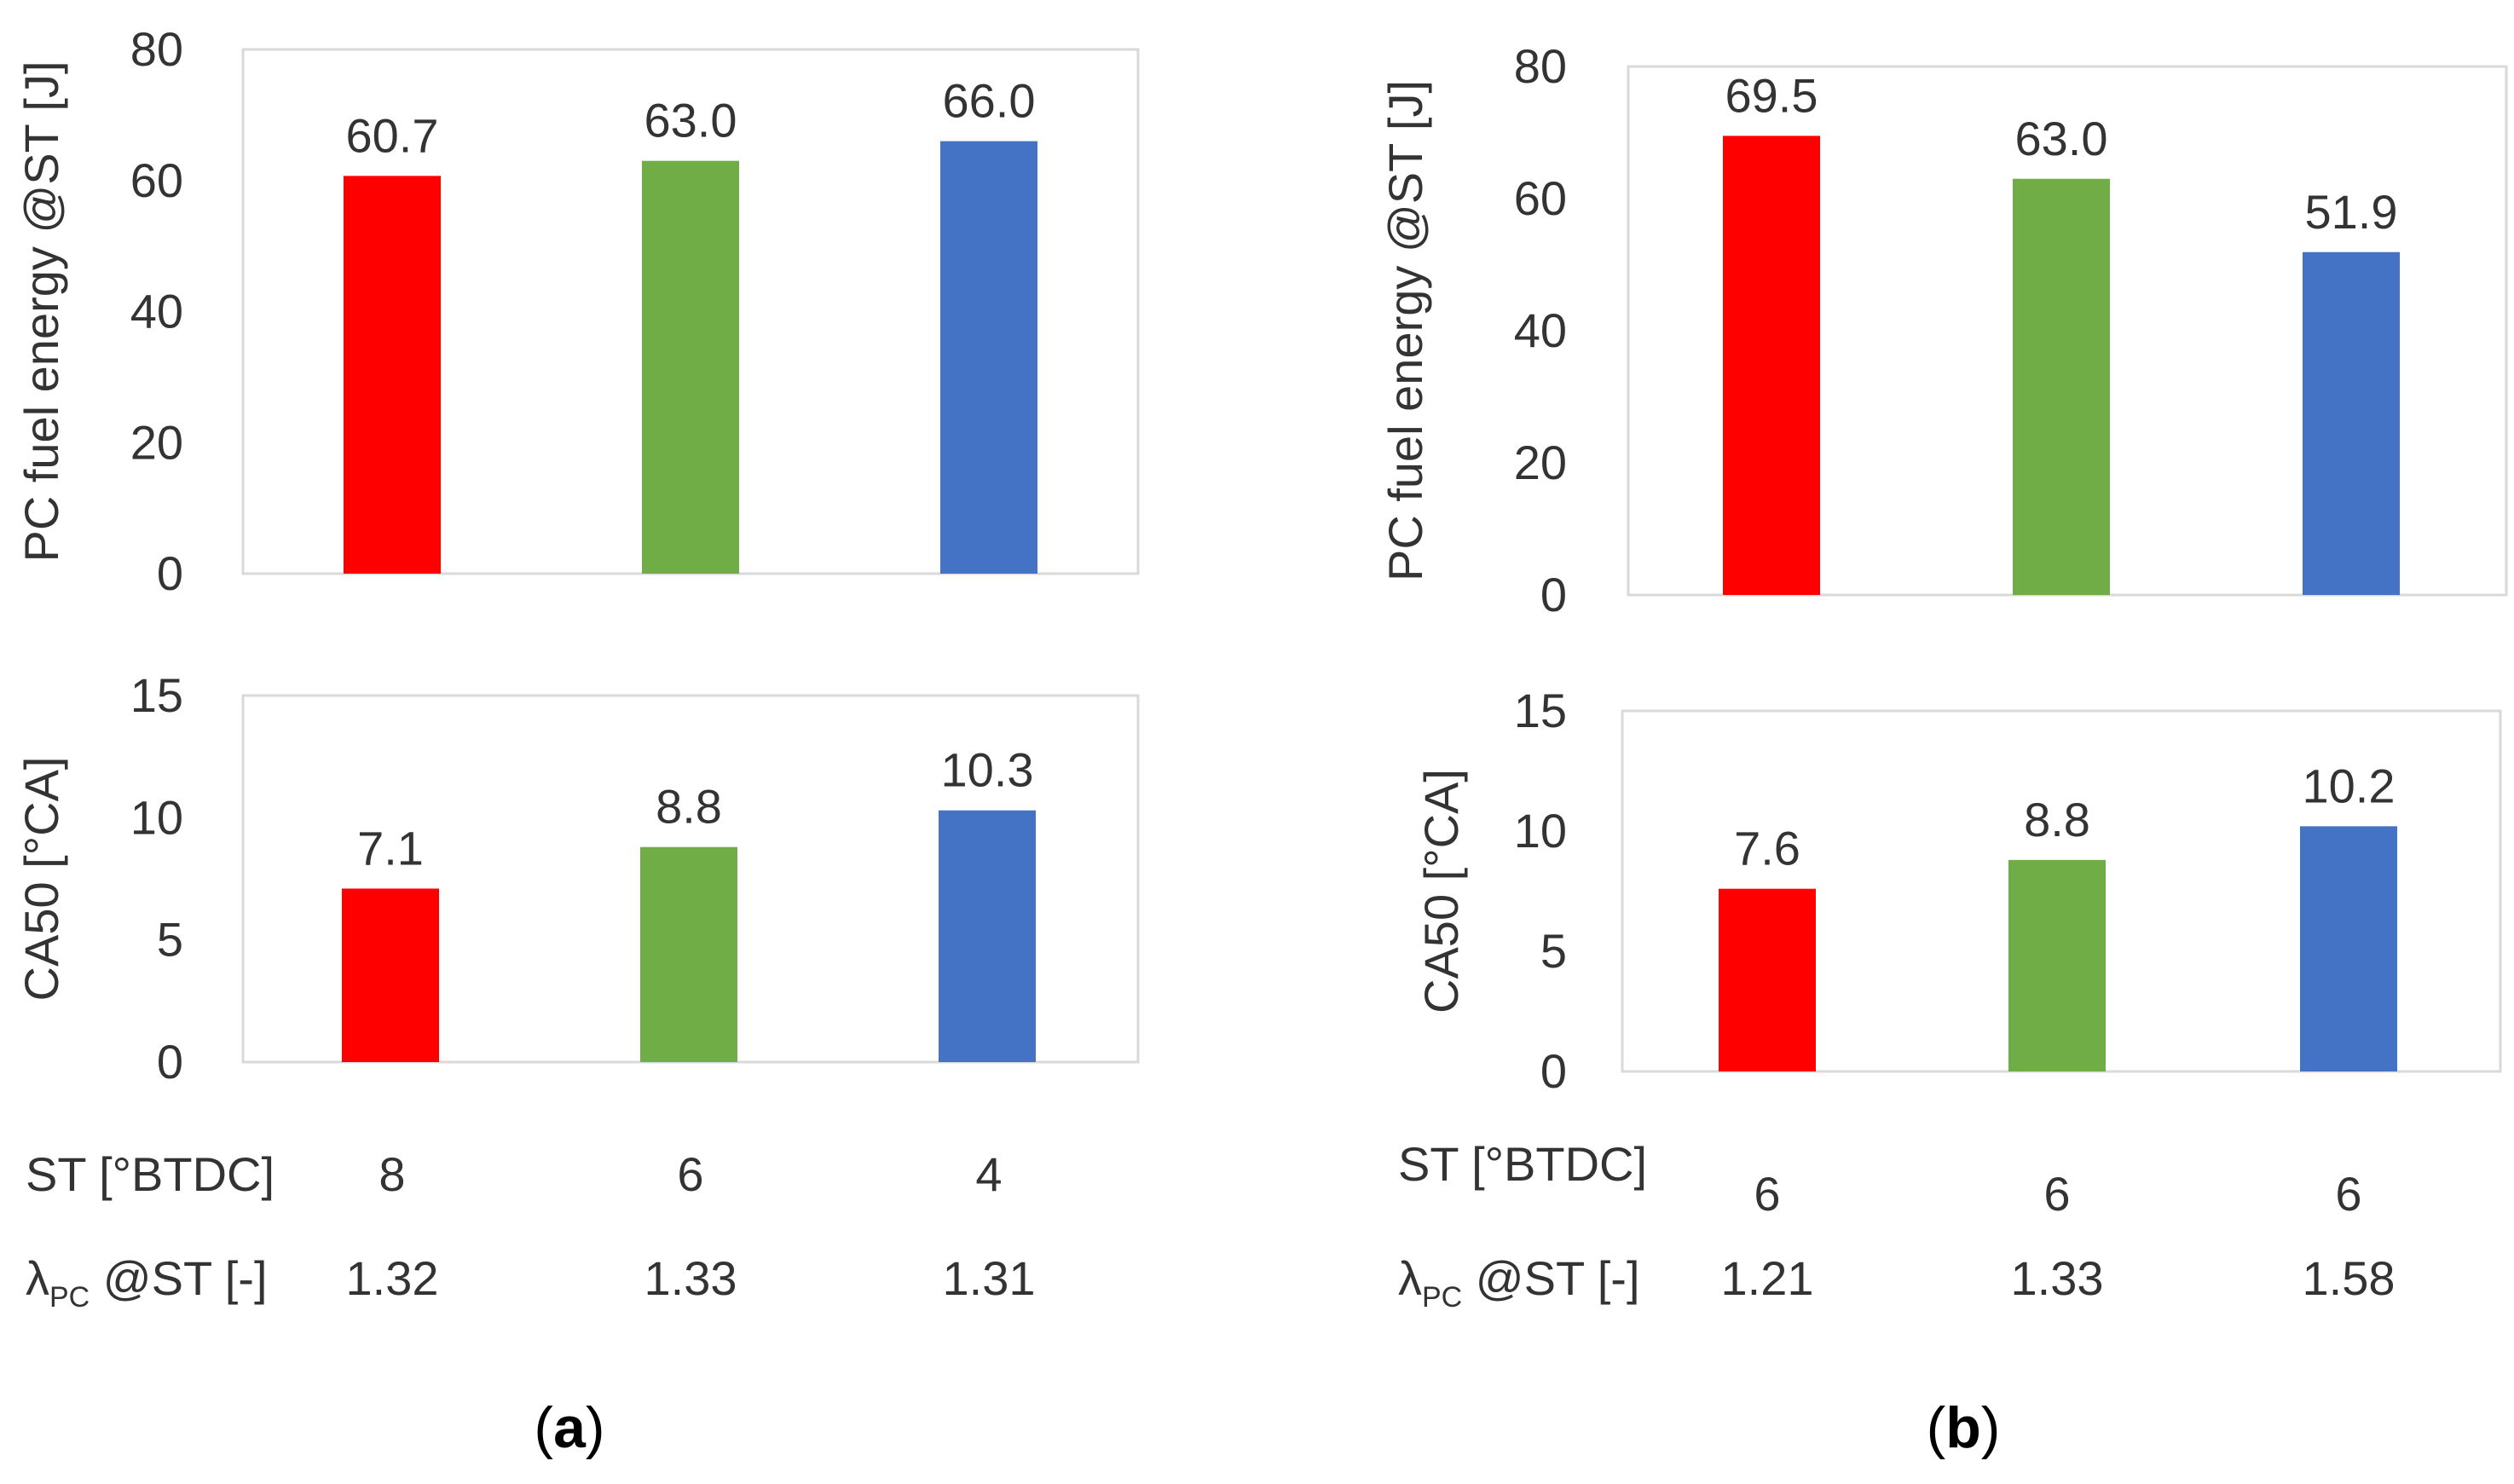 The width and height of the screenshot is (2514, 1484). Describe the element at coordinates (150, 1174) in the screenshot. I see `st-row-label-a: ST [°BTDC]` at that location.